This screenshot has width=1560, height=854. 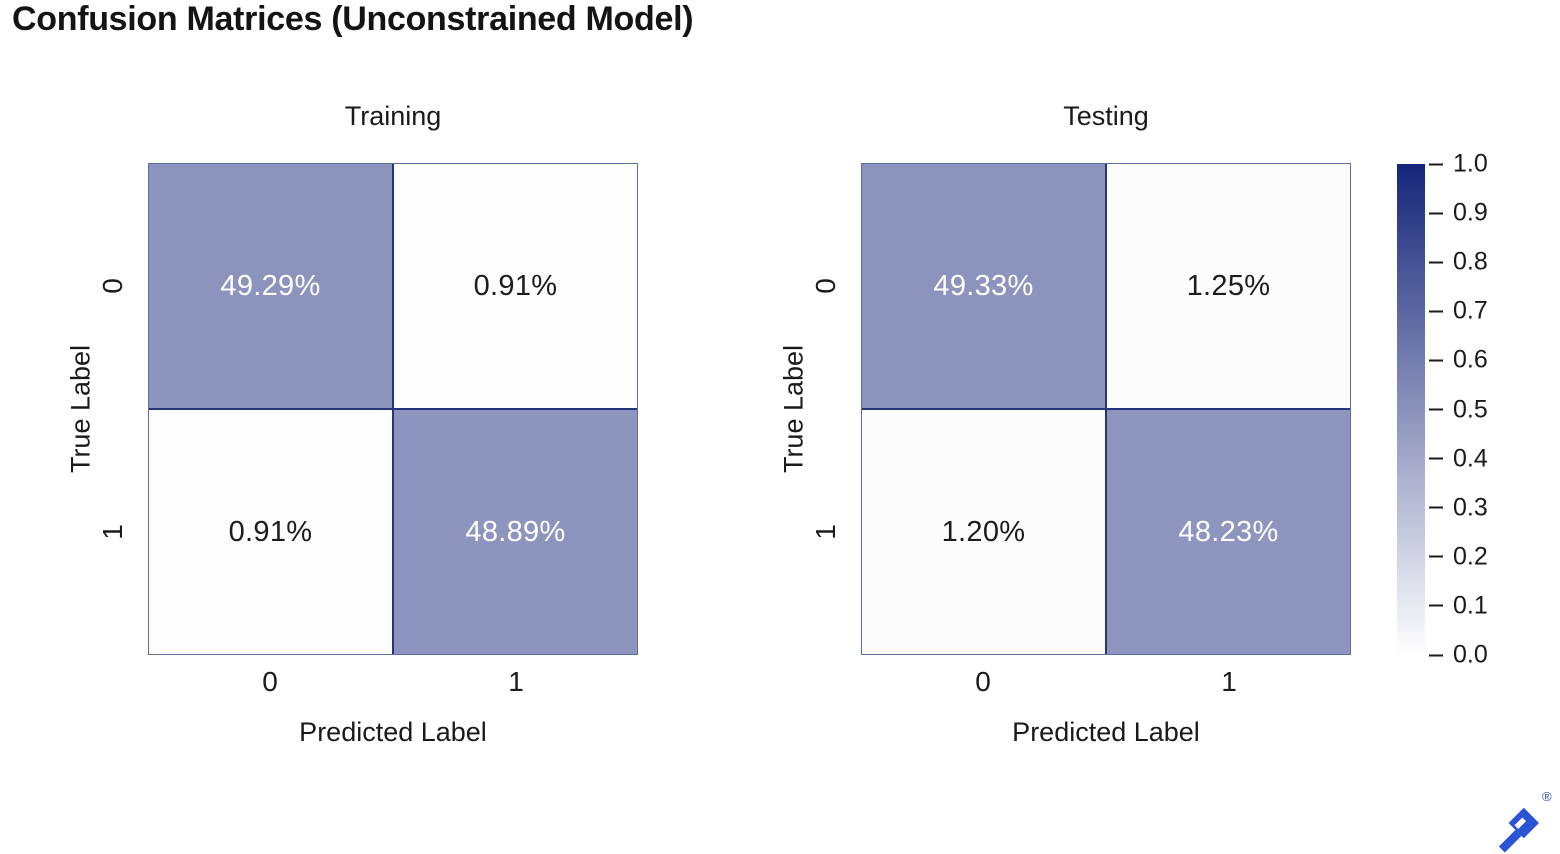 What do you see at coordinates (515, 286) in the screenshot?
I see `matrix-cell-true0-pred1: 0.91%` at bounding box center [515, 286].